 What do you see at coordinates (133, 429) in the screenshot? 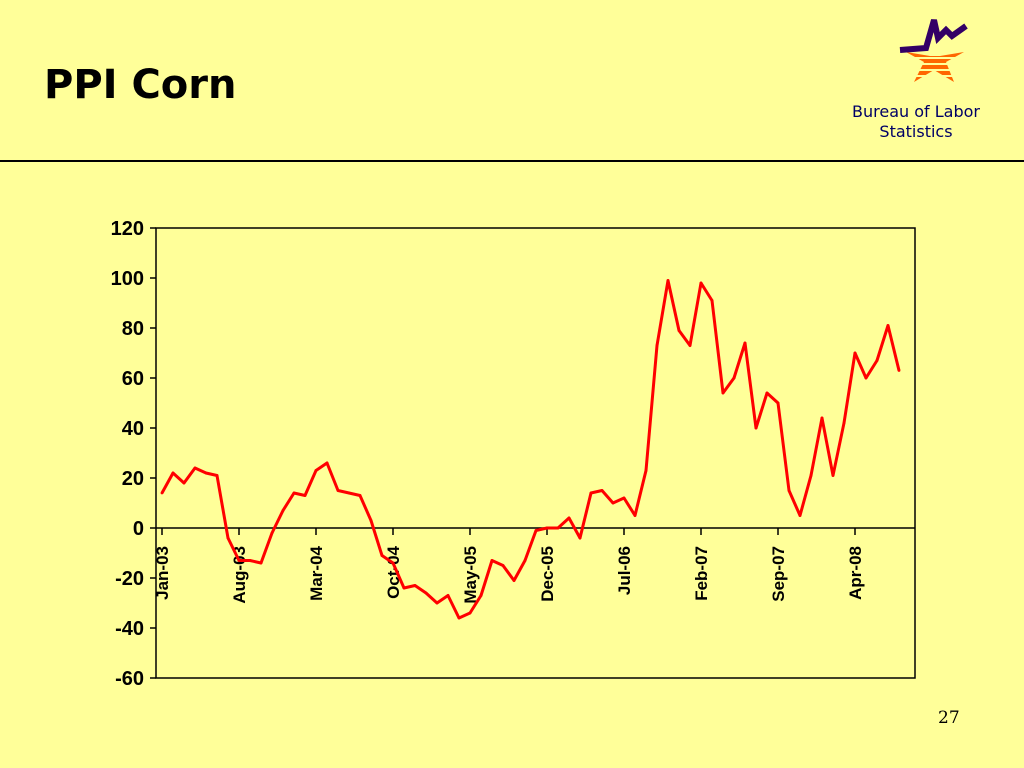
I see `y-tick-label: 40` at bounding box center [133, 429].